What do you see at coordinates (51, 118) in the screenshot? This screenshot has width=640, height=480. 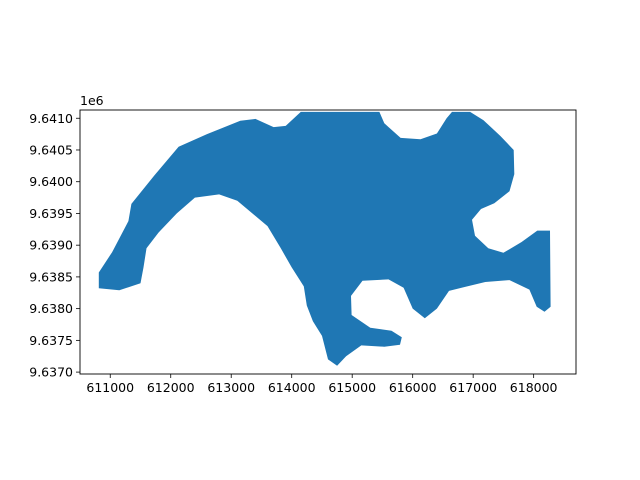 I see `y-tick-label: 9.6410` at bounding box center [51, 118].